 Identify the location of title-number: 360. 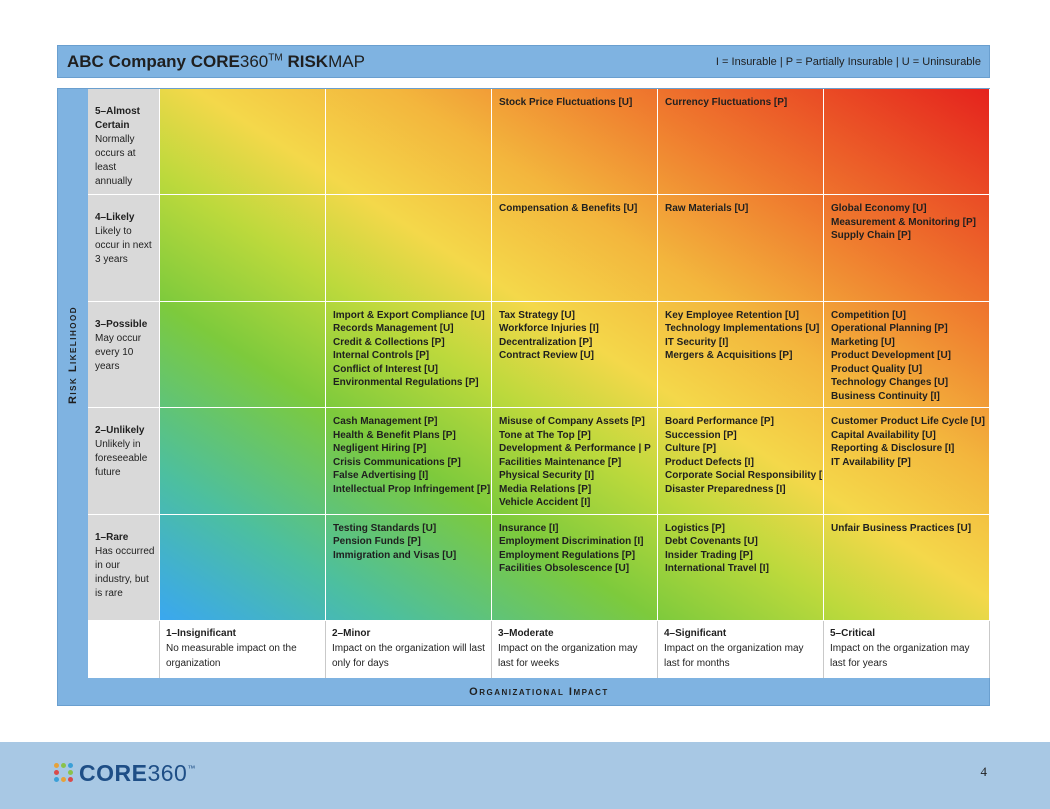
(254, 61).